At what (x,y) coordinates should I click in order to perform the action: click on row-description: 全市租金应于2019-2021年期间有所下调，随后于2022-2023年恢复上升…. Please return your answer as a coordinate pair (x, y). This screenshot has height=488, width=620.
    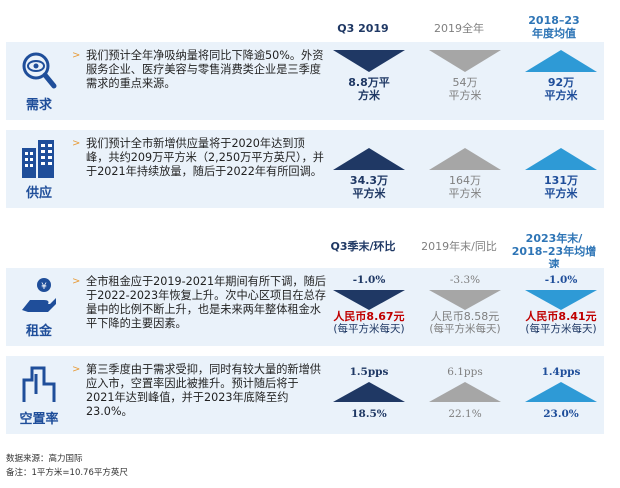
    Looking at the image, I should click on (206, 302).